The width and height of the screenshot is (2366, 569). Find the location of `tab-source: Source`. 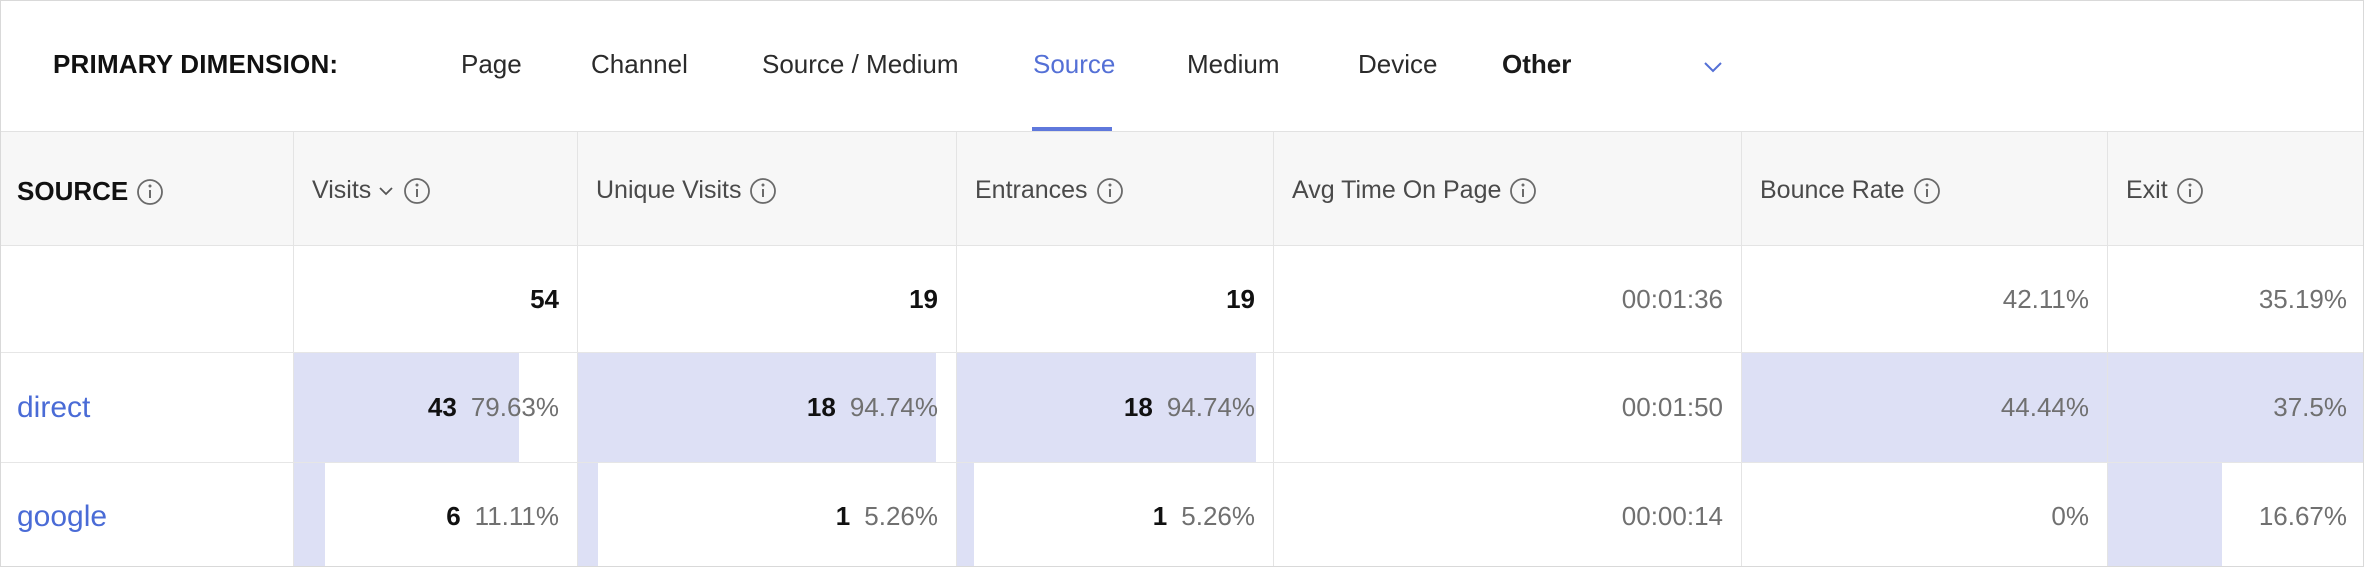

tab-source: Source is located at coordinates (1074, 64).